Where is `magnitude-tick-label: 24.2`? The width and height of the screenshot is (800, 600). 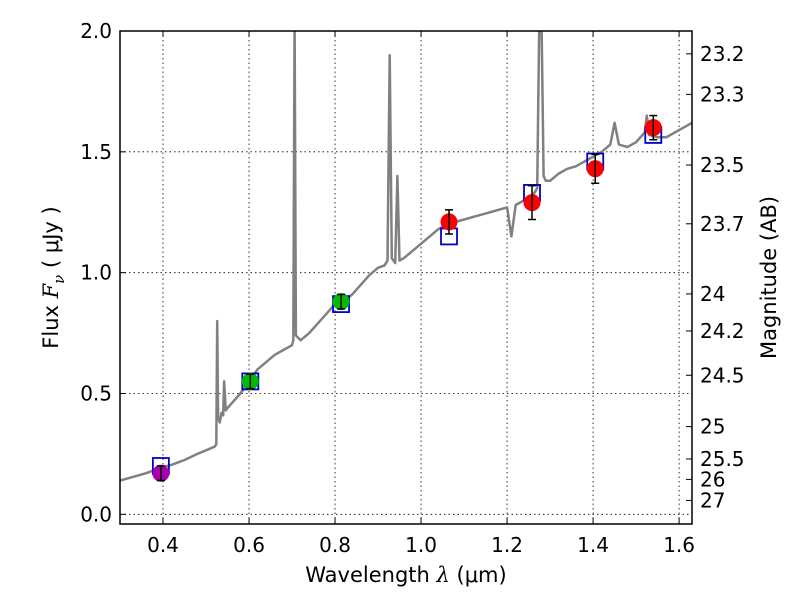 magnitude-tick-label: 24.2 is located at coordinates (722, 331).